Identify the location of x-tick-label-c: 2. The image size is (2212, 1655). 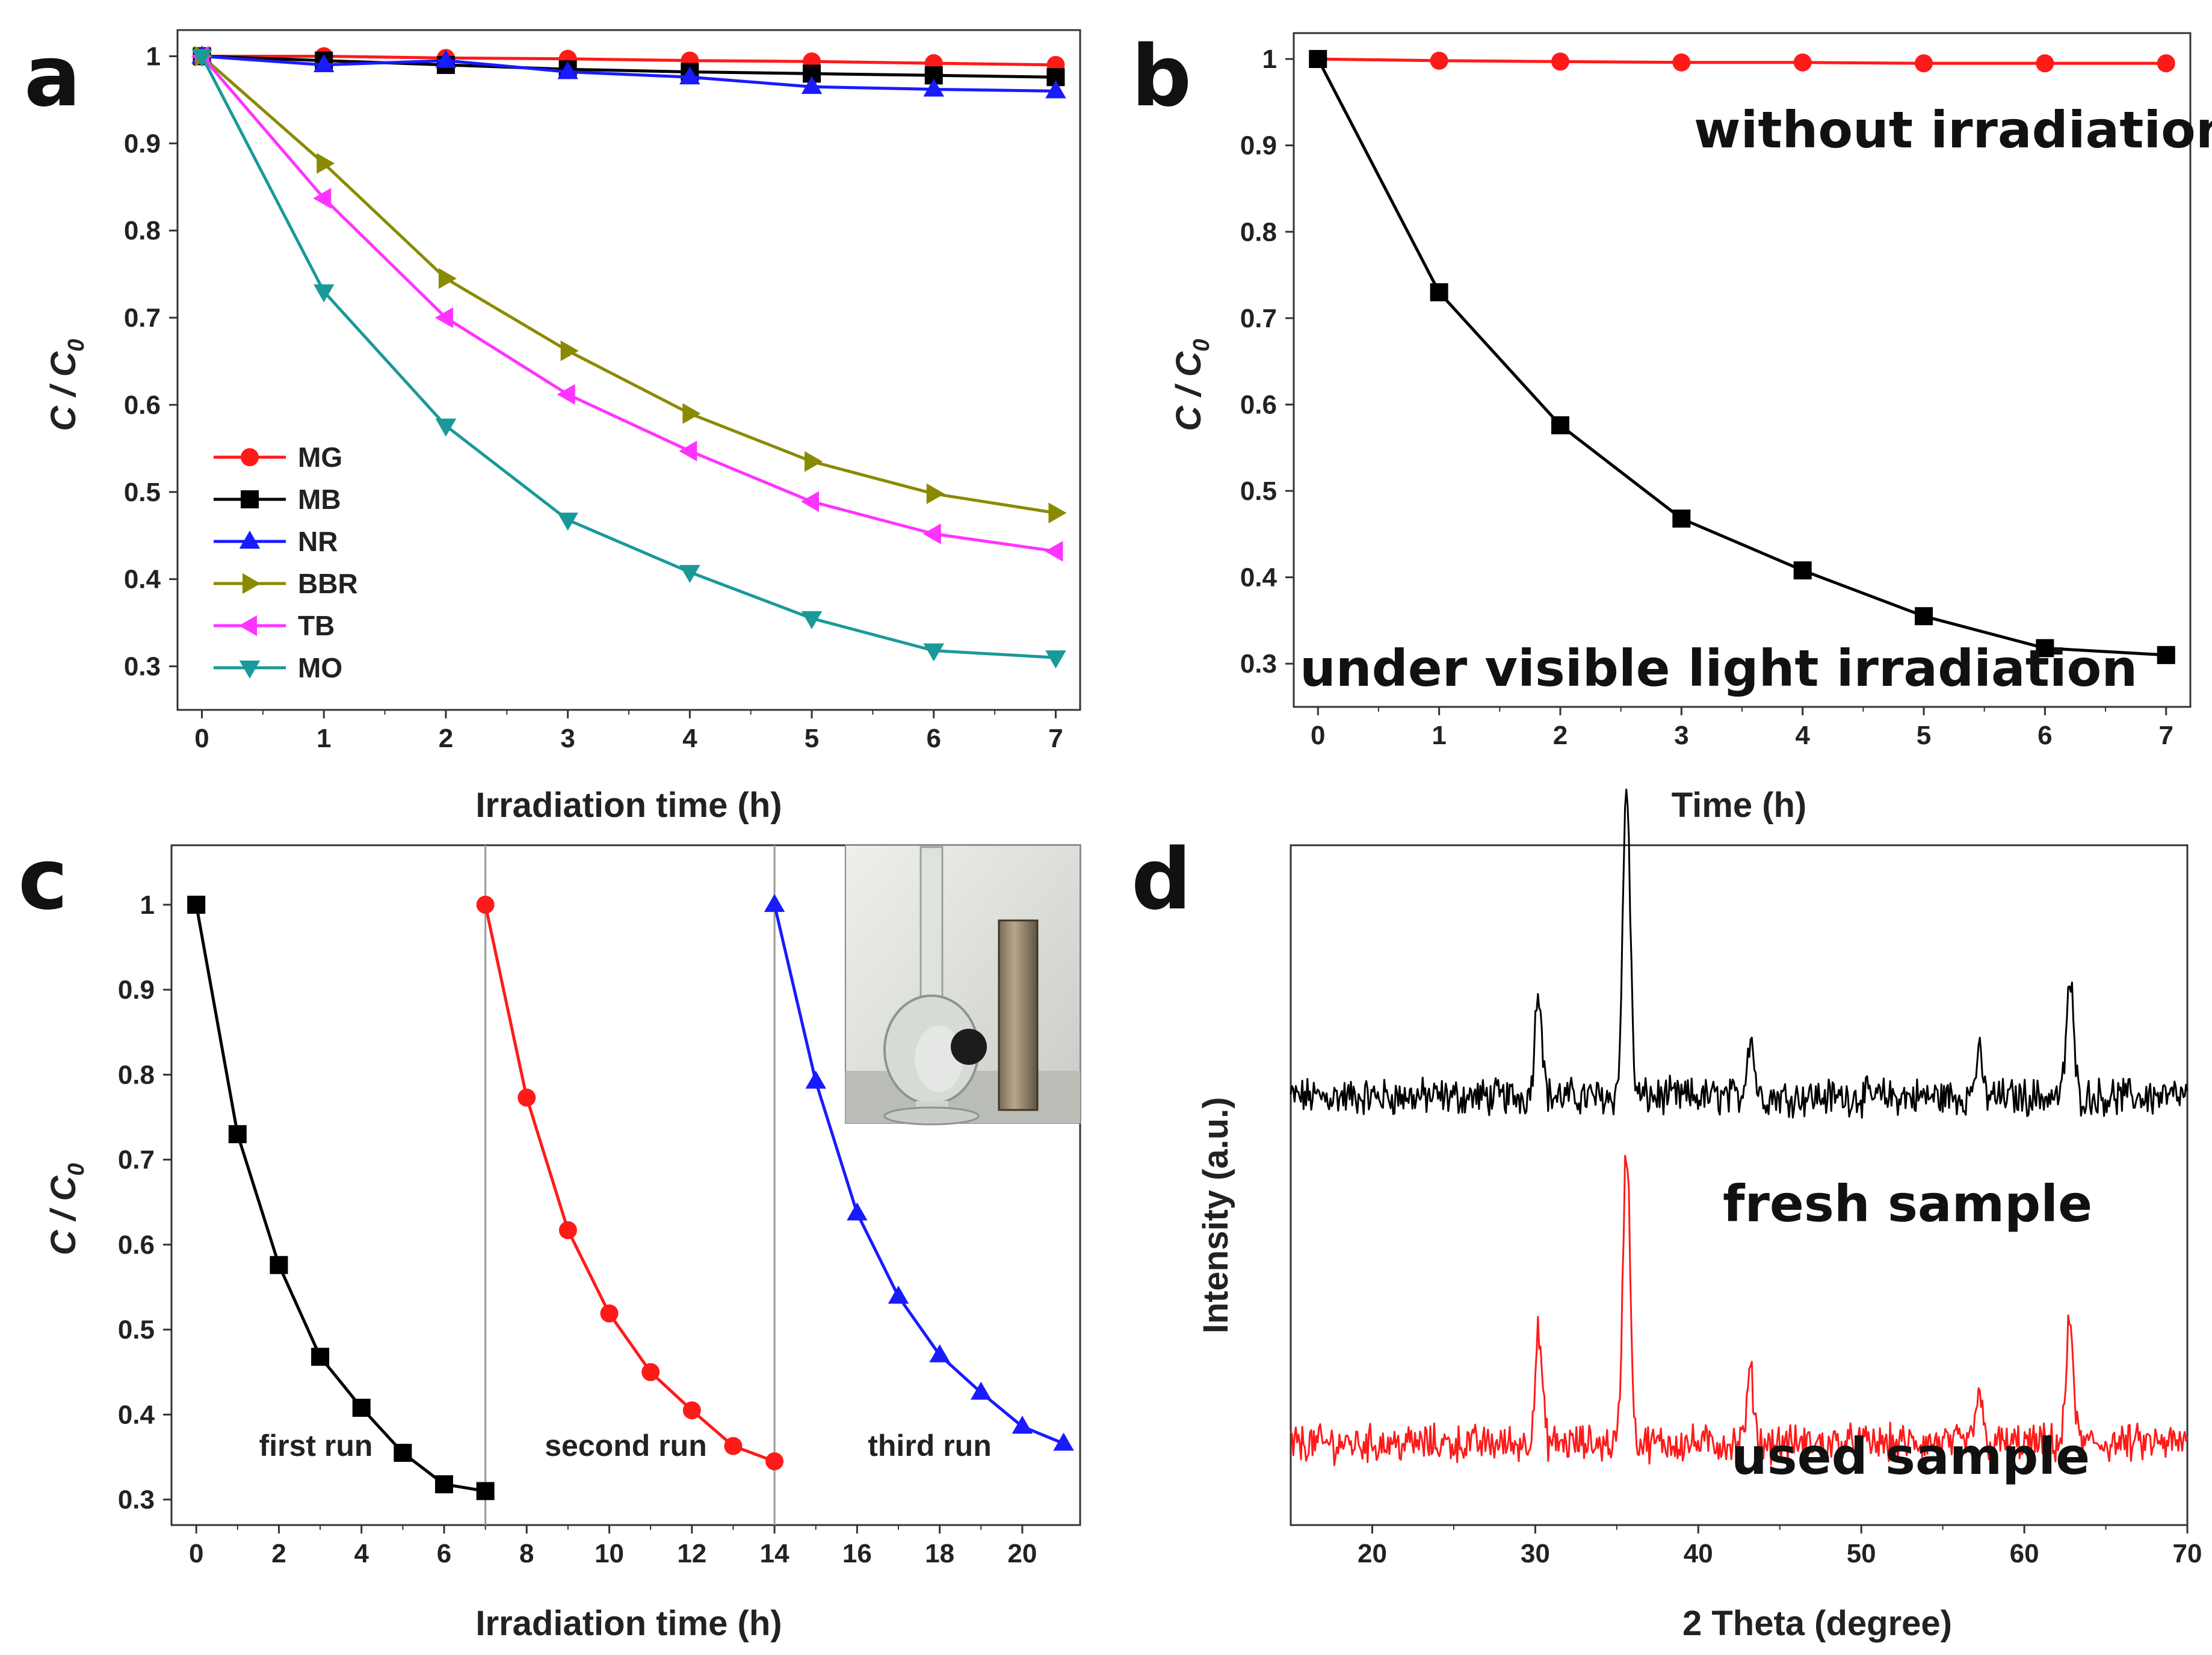
(278, 1554).